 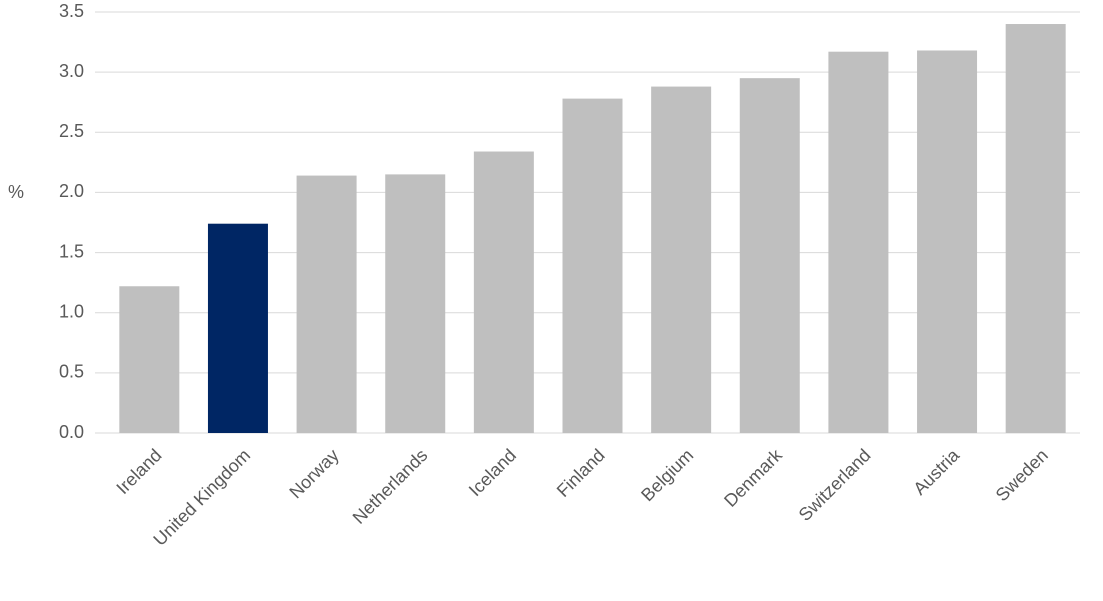 I want to click on x-tick-label: Norway, so click(x=313, y=473).